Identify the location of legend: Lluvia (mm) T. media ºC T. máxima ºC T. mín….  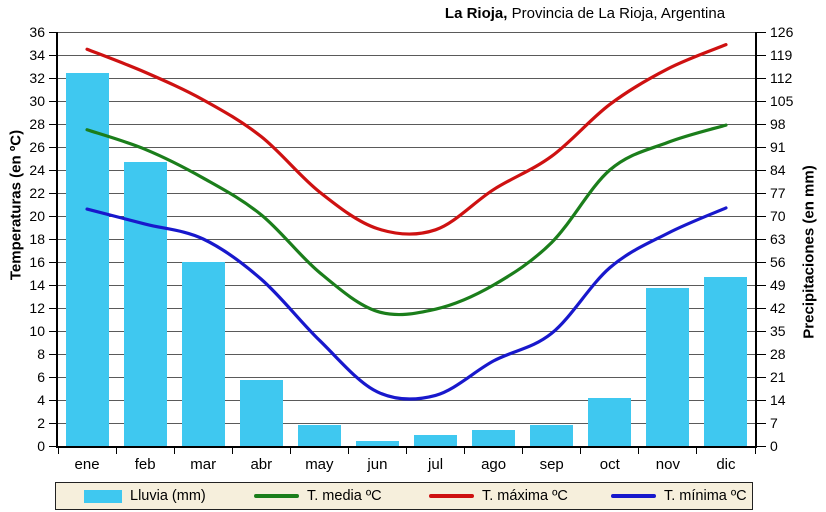
(404, 496).